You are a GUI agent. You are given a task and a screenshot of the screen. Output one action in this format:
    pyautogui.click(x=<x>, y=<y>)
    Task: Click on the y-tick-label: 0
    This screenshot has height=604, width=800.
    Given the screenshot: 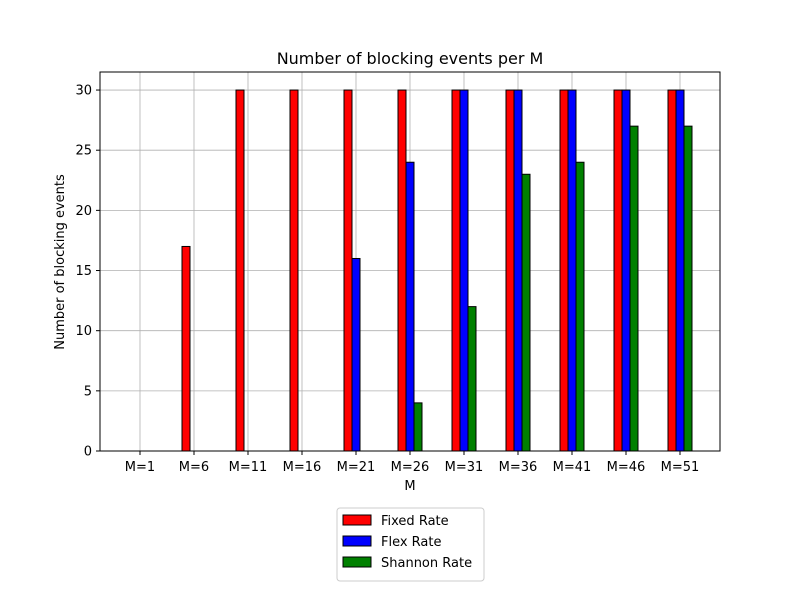 What is the action you would take?
    pyautogui.click(x=88, y=452)
    